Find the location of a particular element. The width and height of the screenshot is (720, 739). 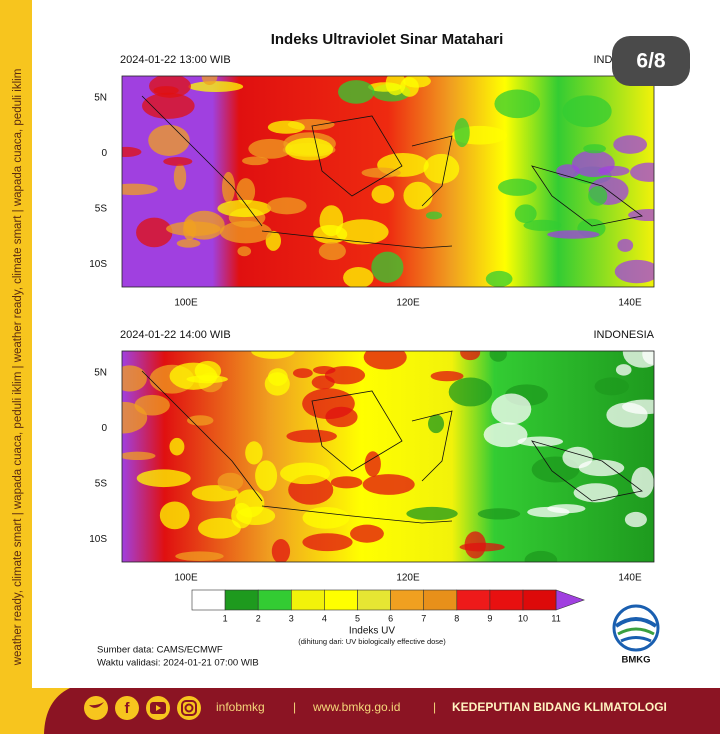

badge-bg is located at coordinates (651, 61).